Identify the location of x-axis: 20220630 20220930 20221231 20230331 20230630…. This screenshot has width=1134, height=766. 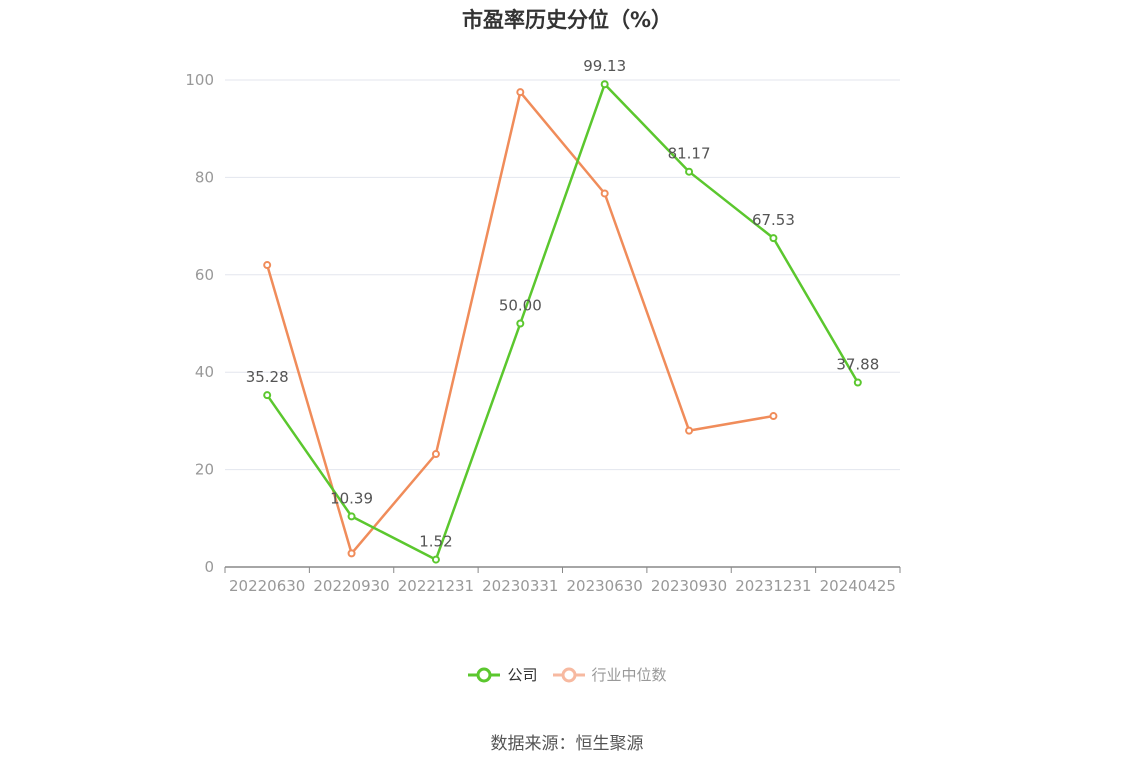
(562, 580).